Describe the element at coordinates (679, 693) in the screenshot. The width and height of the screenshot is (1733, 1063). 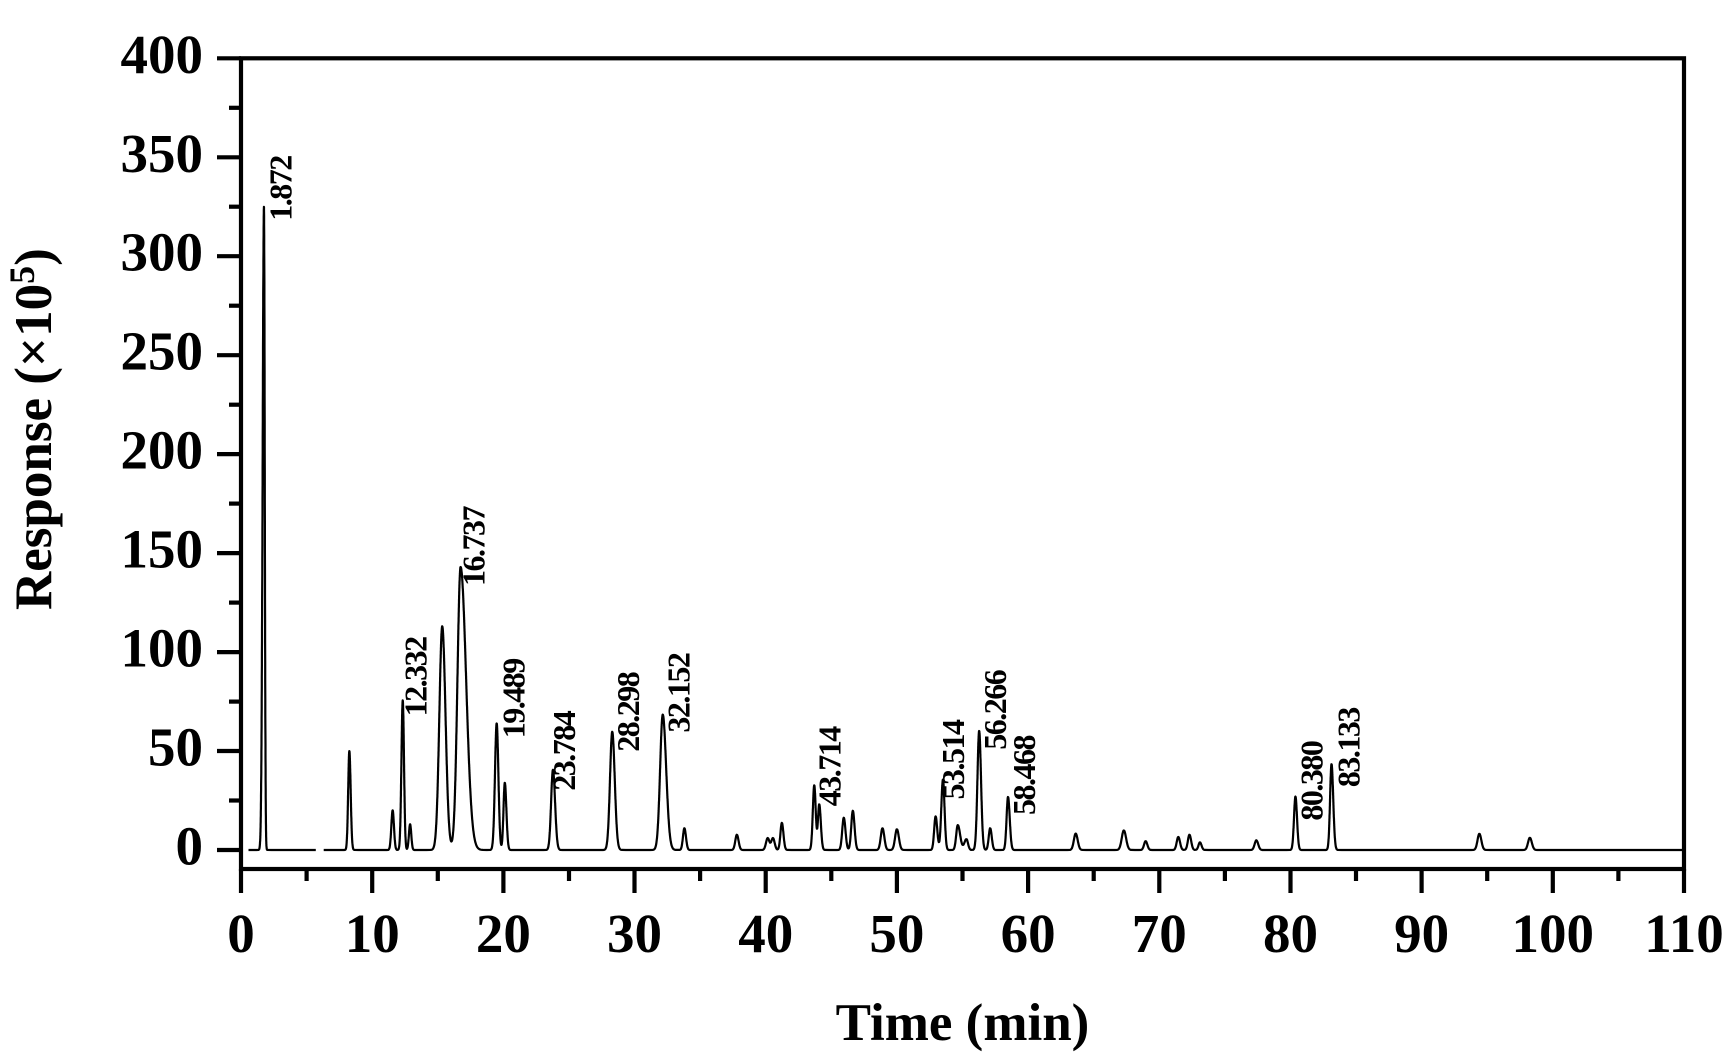
I see `svg-text: 32.152` at that location.